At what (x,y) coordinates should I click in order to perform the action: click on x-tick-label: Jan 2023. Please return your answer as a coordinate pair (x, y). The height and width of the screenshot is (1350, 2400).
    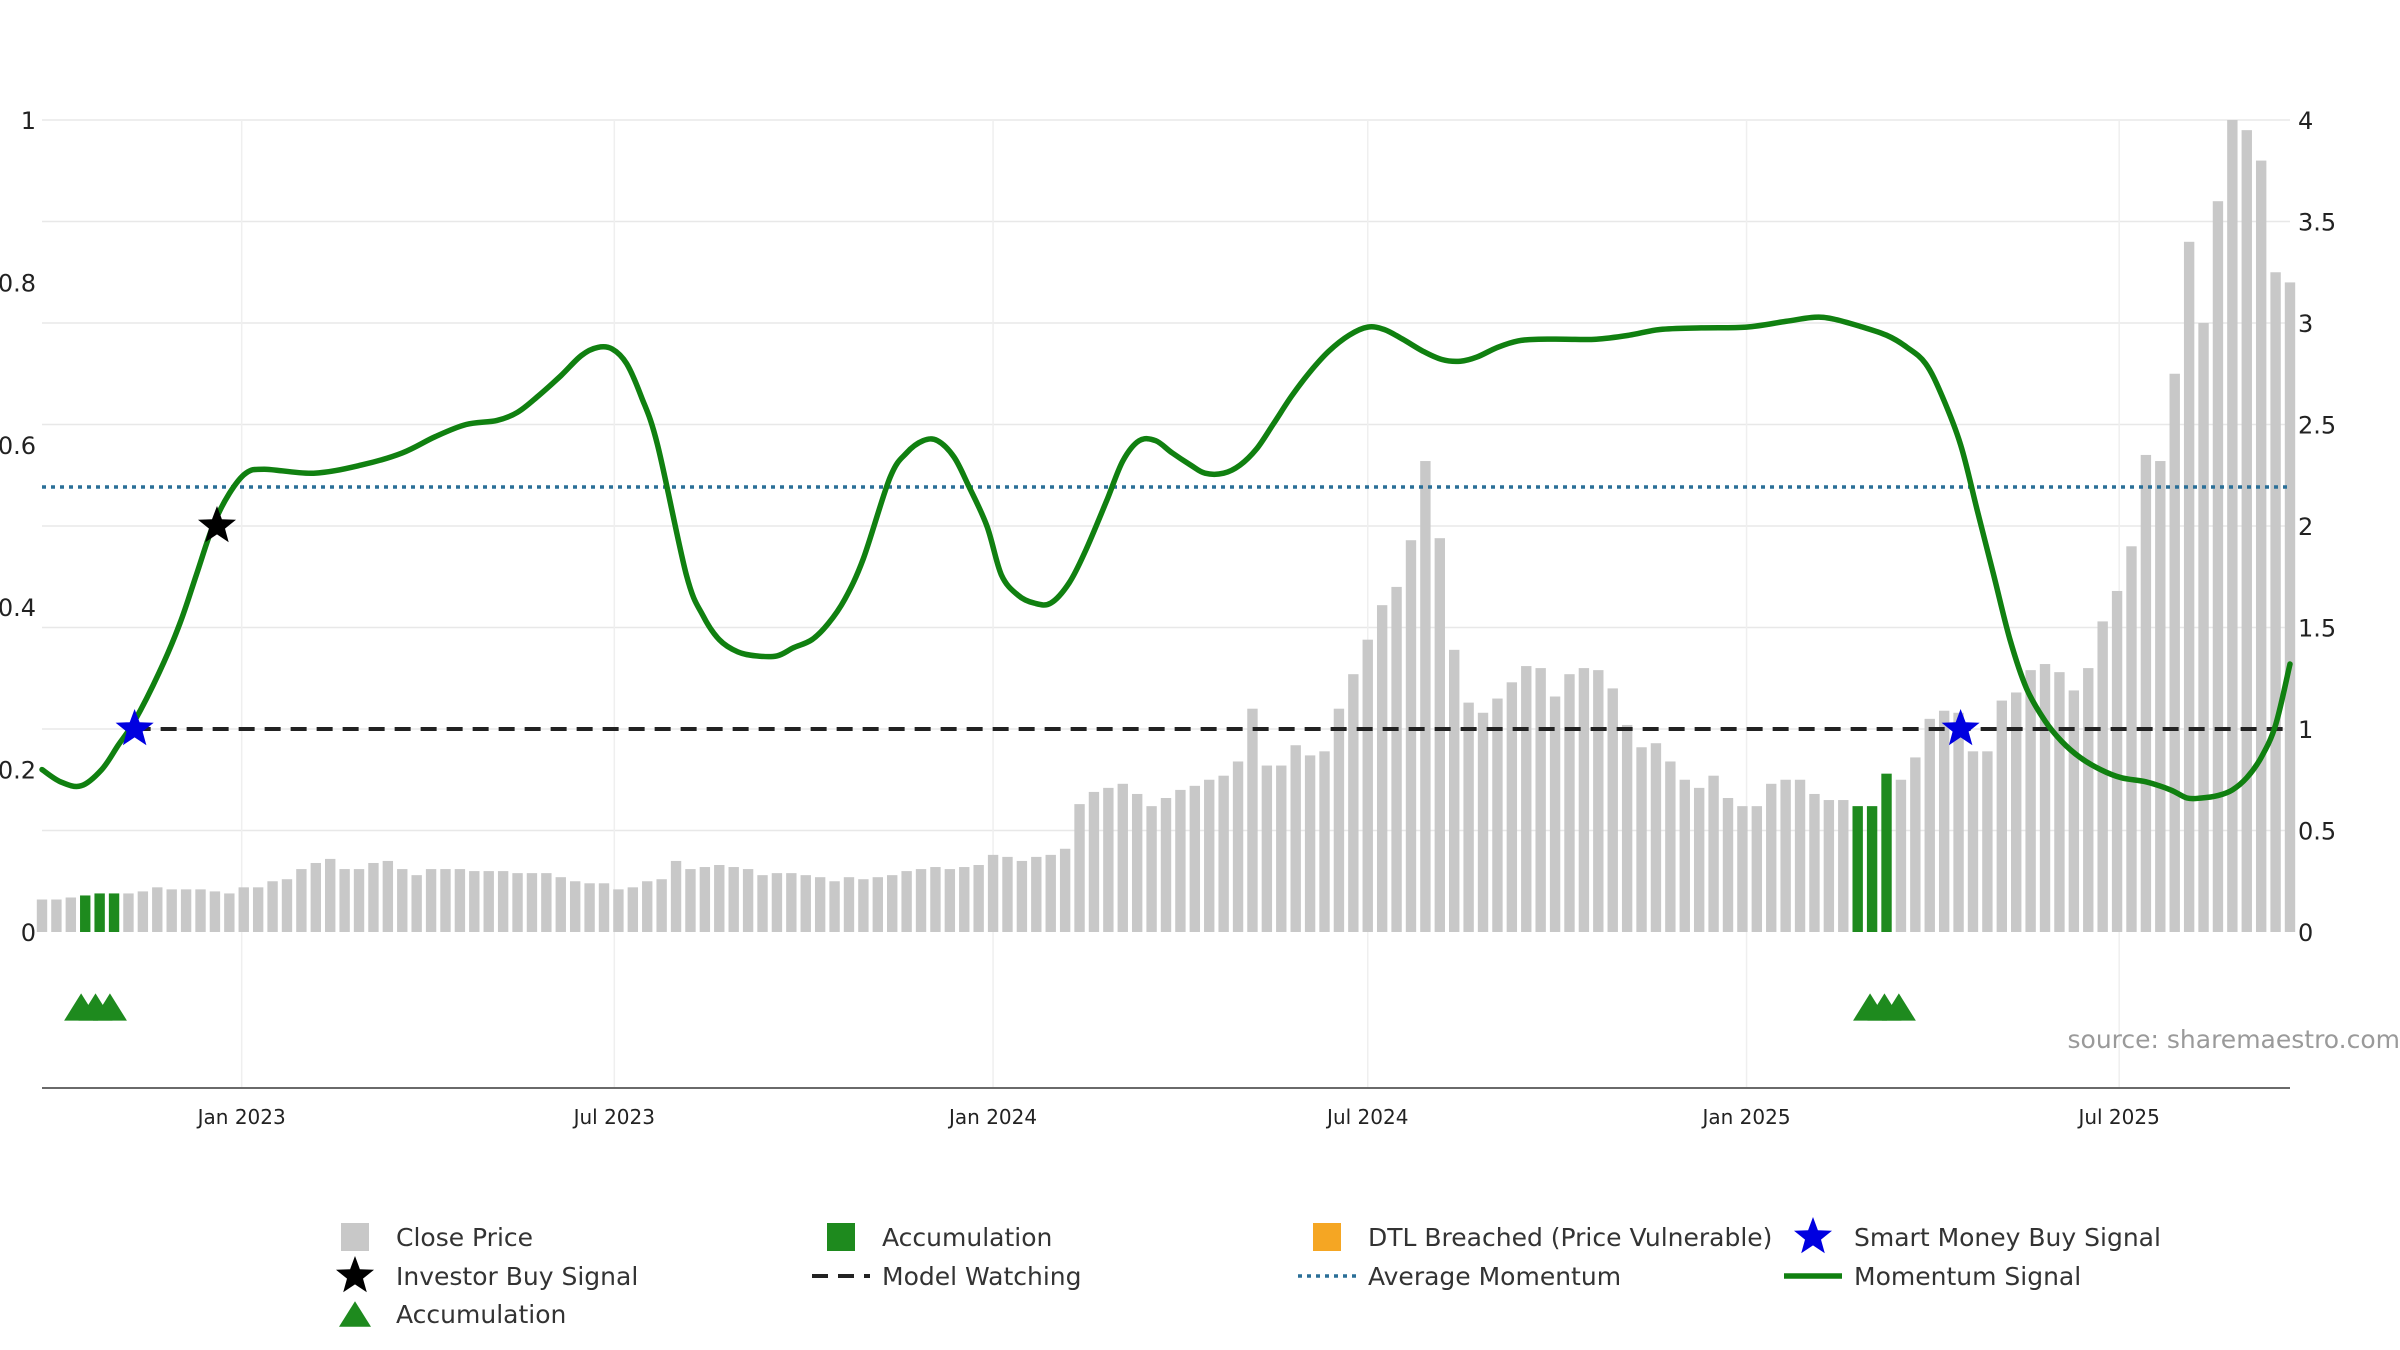
    Looking at the image, I should click on (241, 1117).